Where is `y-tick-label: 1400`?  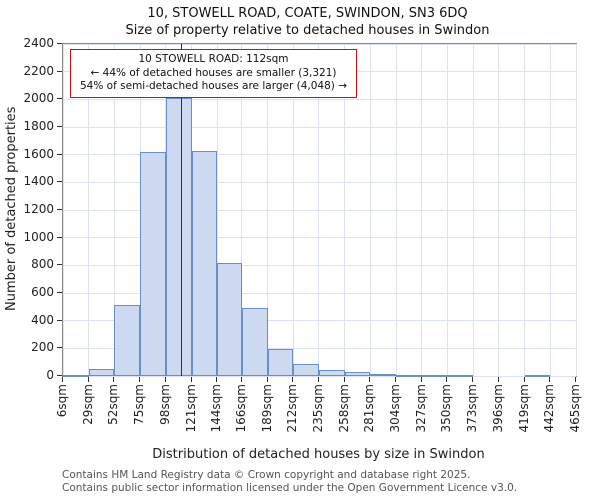
y-tick-label: 1400 is located at coordinates (38, 181).